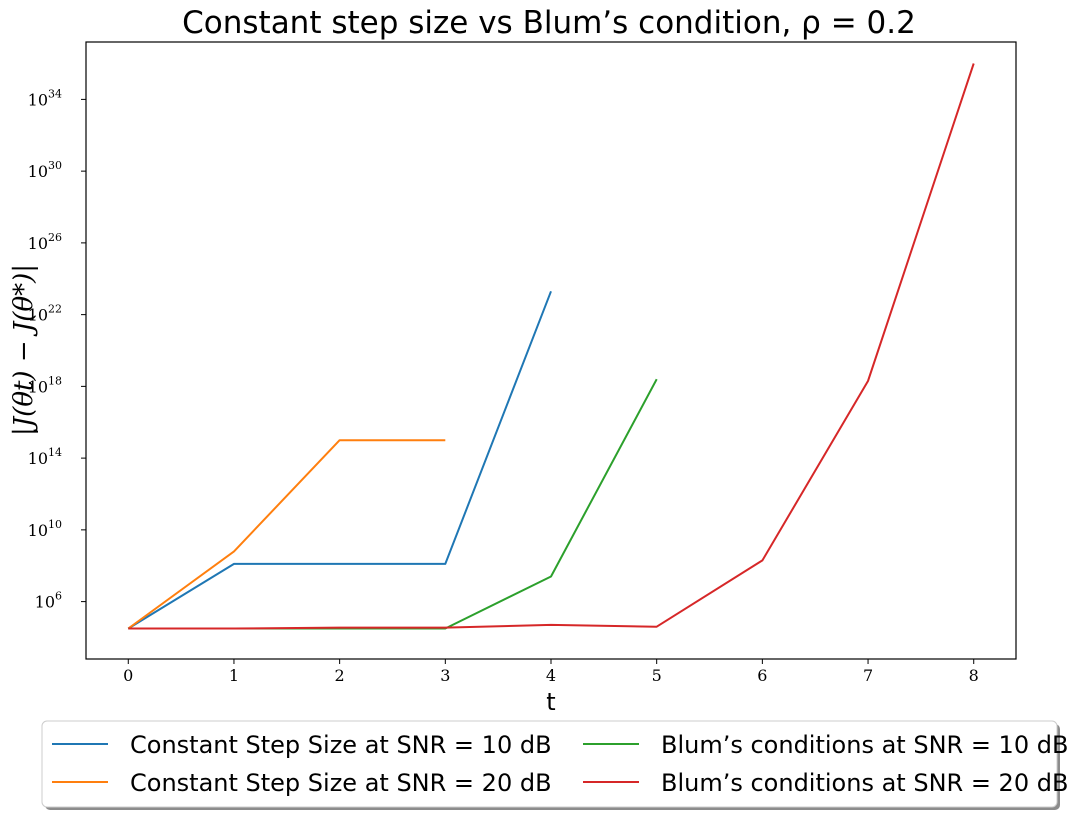 This screenshot has height=817, width=1067. Describe the element at coordinates (550, 702) in the screenshot. I see `x-axis-label: t` at that location.